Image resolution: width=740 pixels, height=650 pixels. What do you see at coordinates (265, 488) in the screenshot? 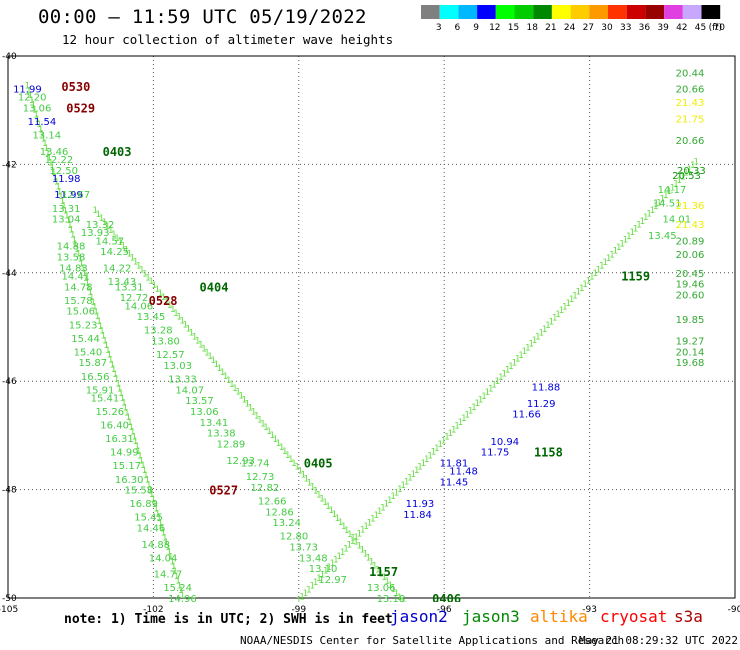
I see `data-point: 12.82` at bounding box center [265, 488].